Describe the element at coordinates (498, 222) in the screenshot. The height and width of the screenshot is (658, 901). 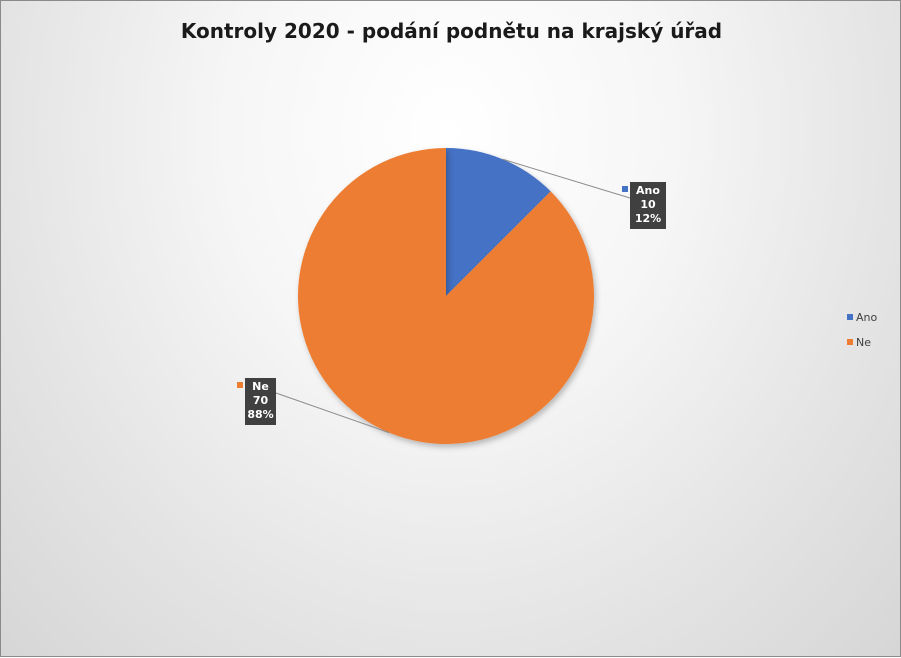
I see `pie-slice-ano` at that location.